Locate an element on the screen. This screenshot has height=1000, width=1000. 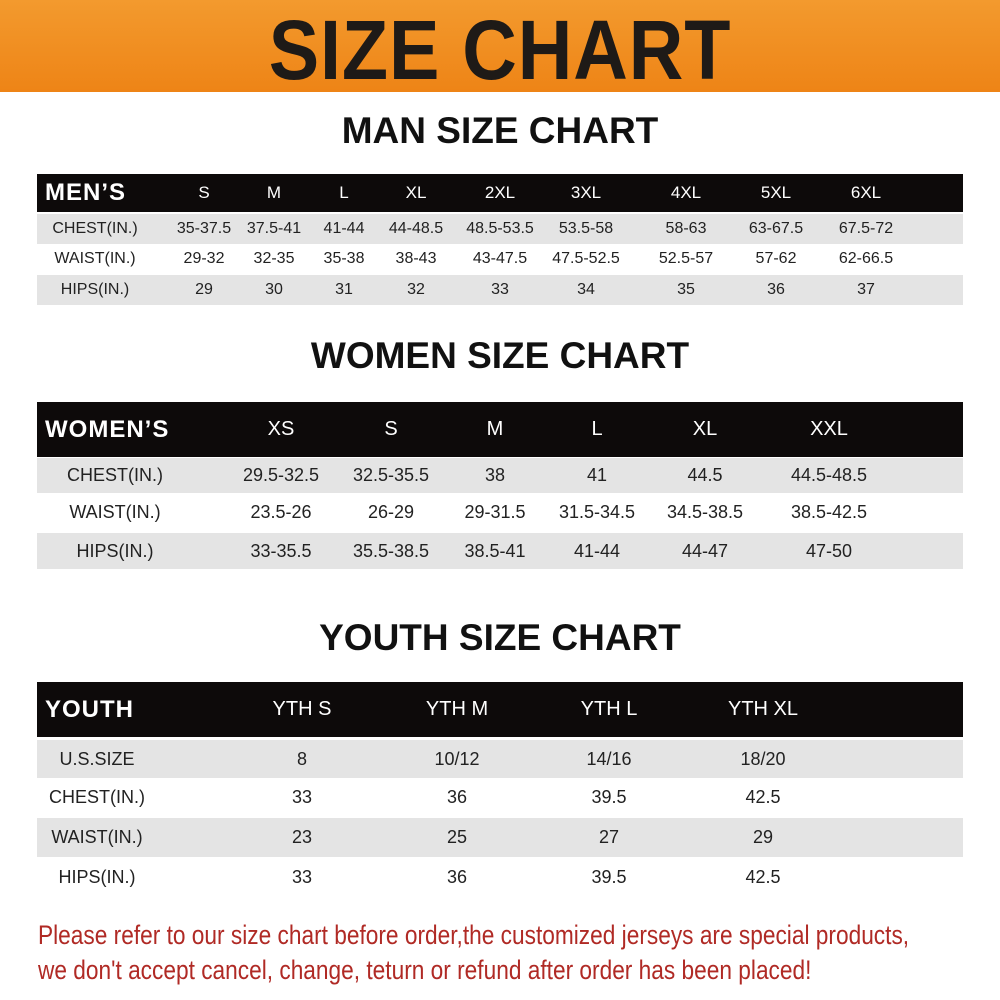
table-cell: 34.5-38.5 is located at coordinates (705, 512).